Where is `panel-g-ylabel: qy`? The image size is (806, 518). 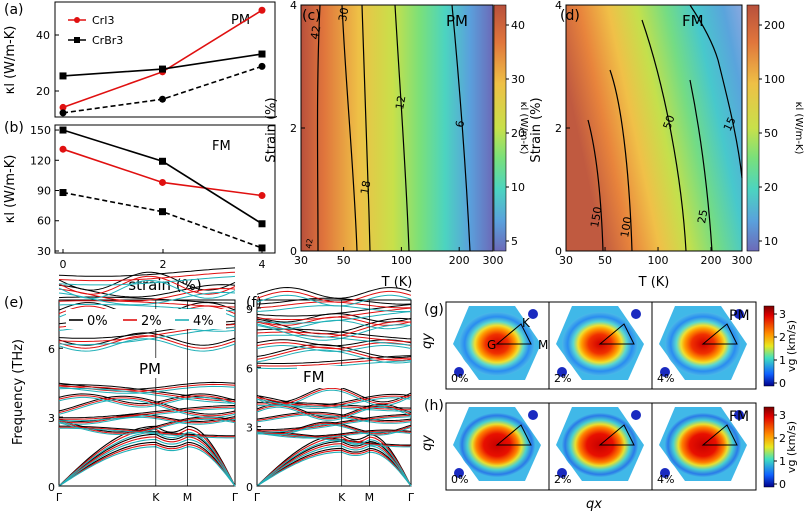
panel-g-ylabel: qy is located at coordinates (427, 341).